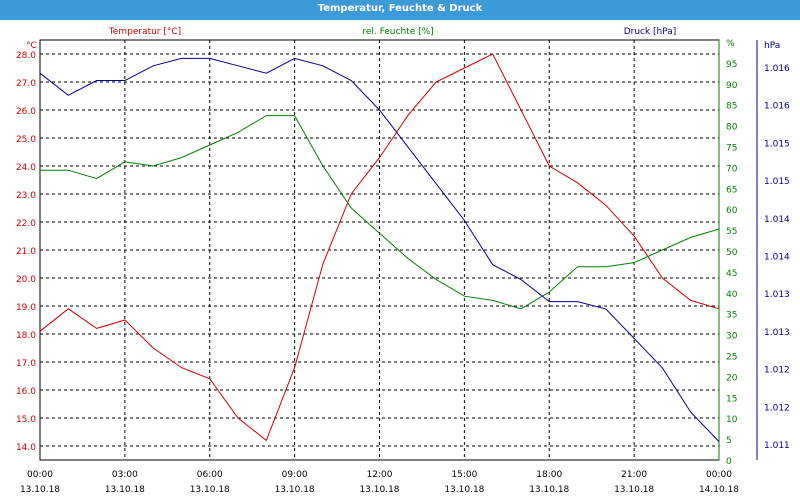 This screenshot has height=500, width=800. I want to click on right1-tick-label: 55, so click(731, 232).